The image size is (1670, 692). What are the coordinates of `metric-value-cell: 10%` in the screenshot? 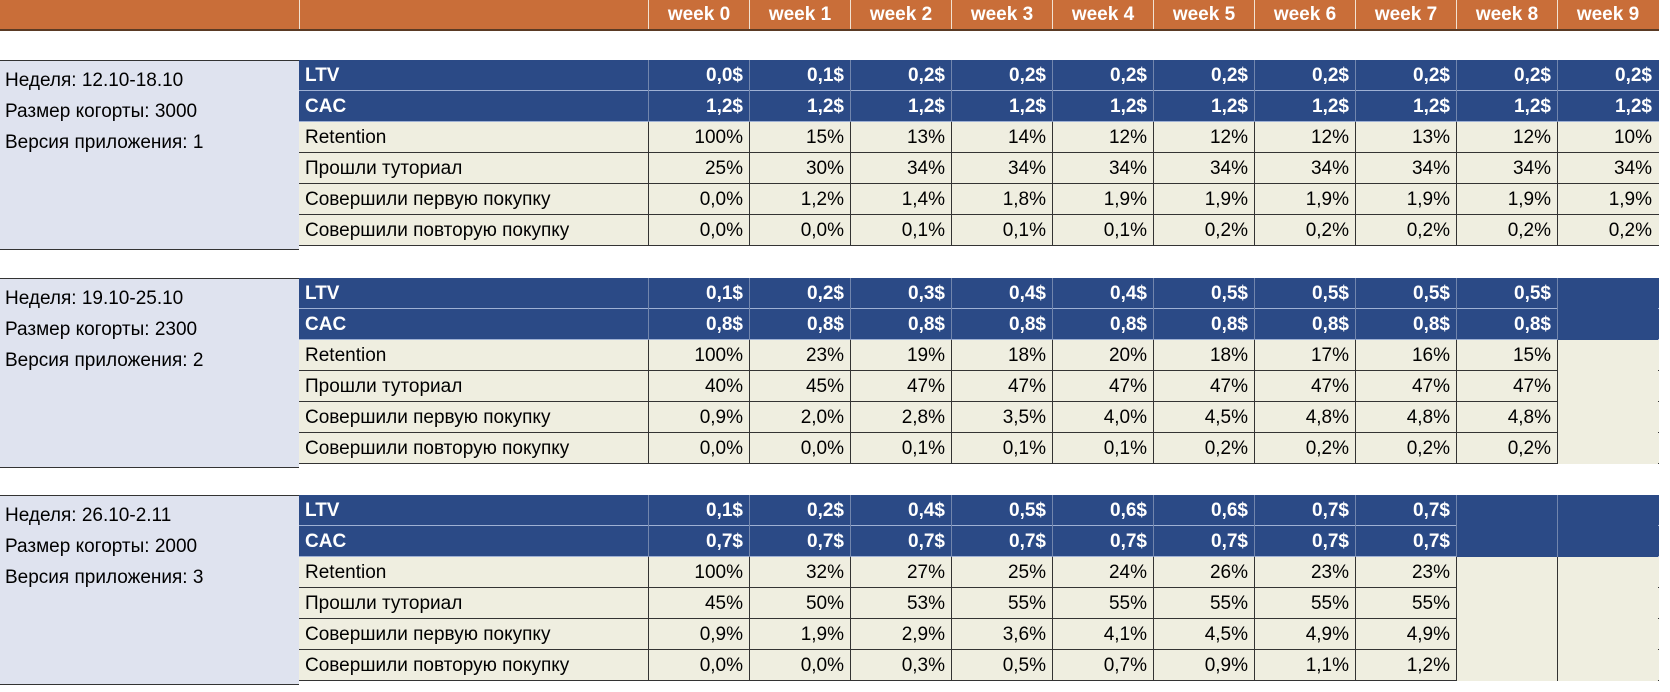 It's located at (1607, 137).